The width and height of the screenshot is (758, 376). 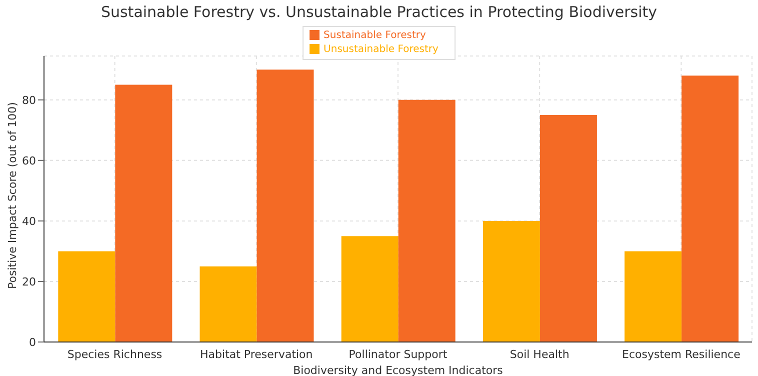 I want to click on y-tick-label: 60, so click(x=29, y=161).